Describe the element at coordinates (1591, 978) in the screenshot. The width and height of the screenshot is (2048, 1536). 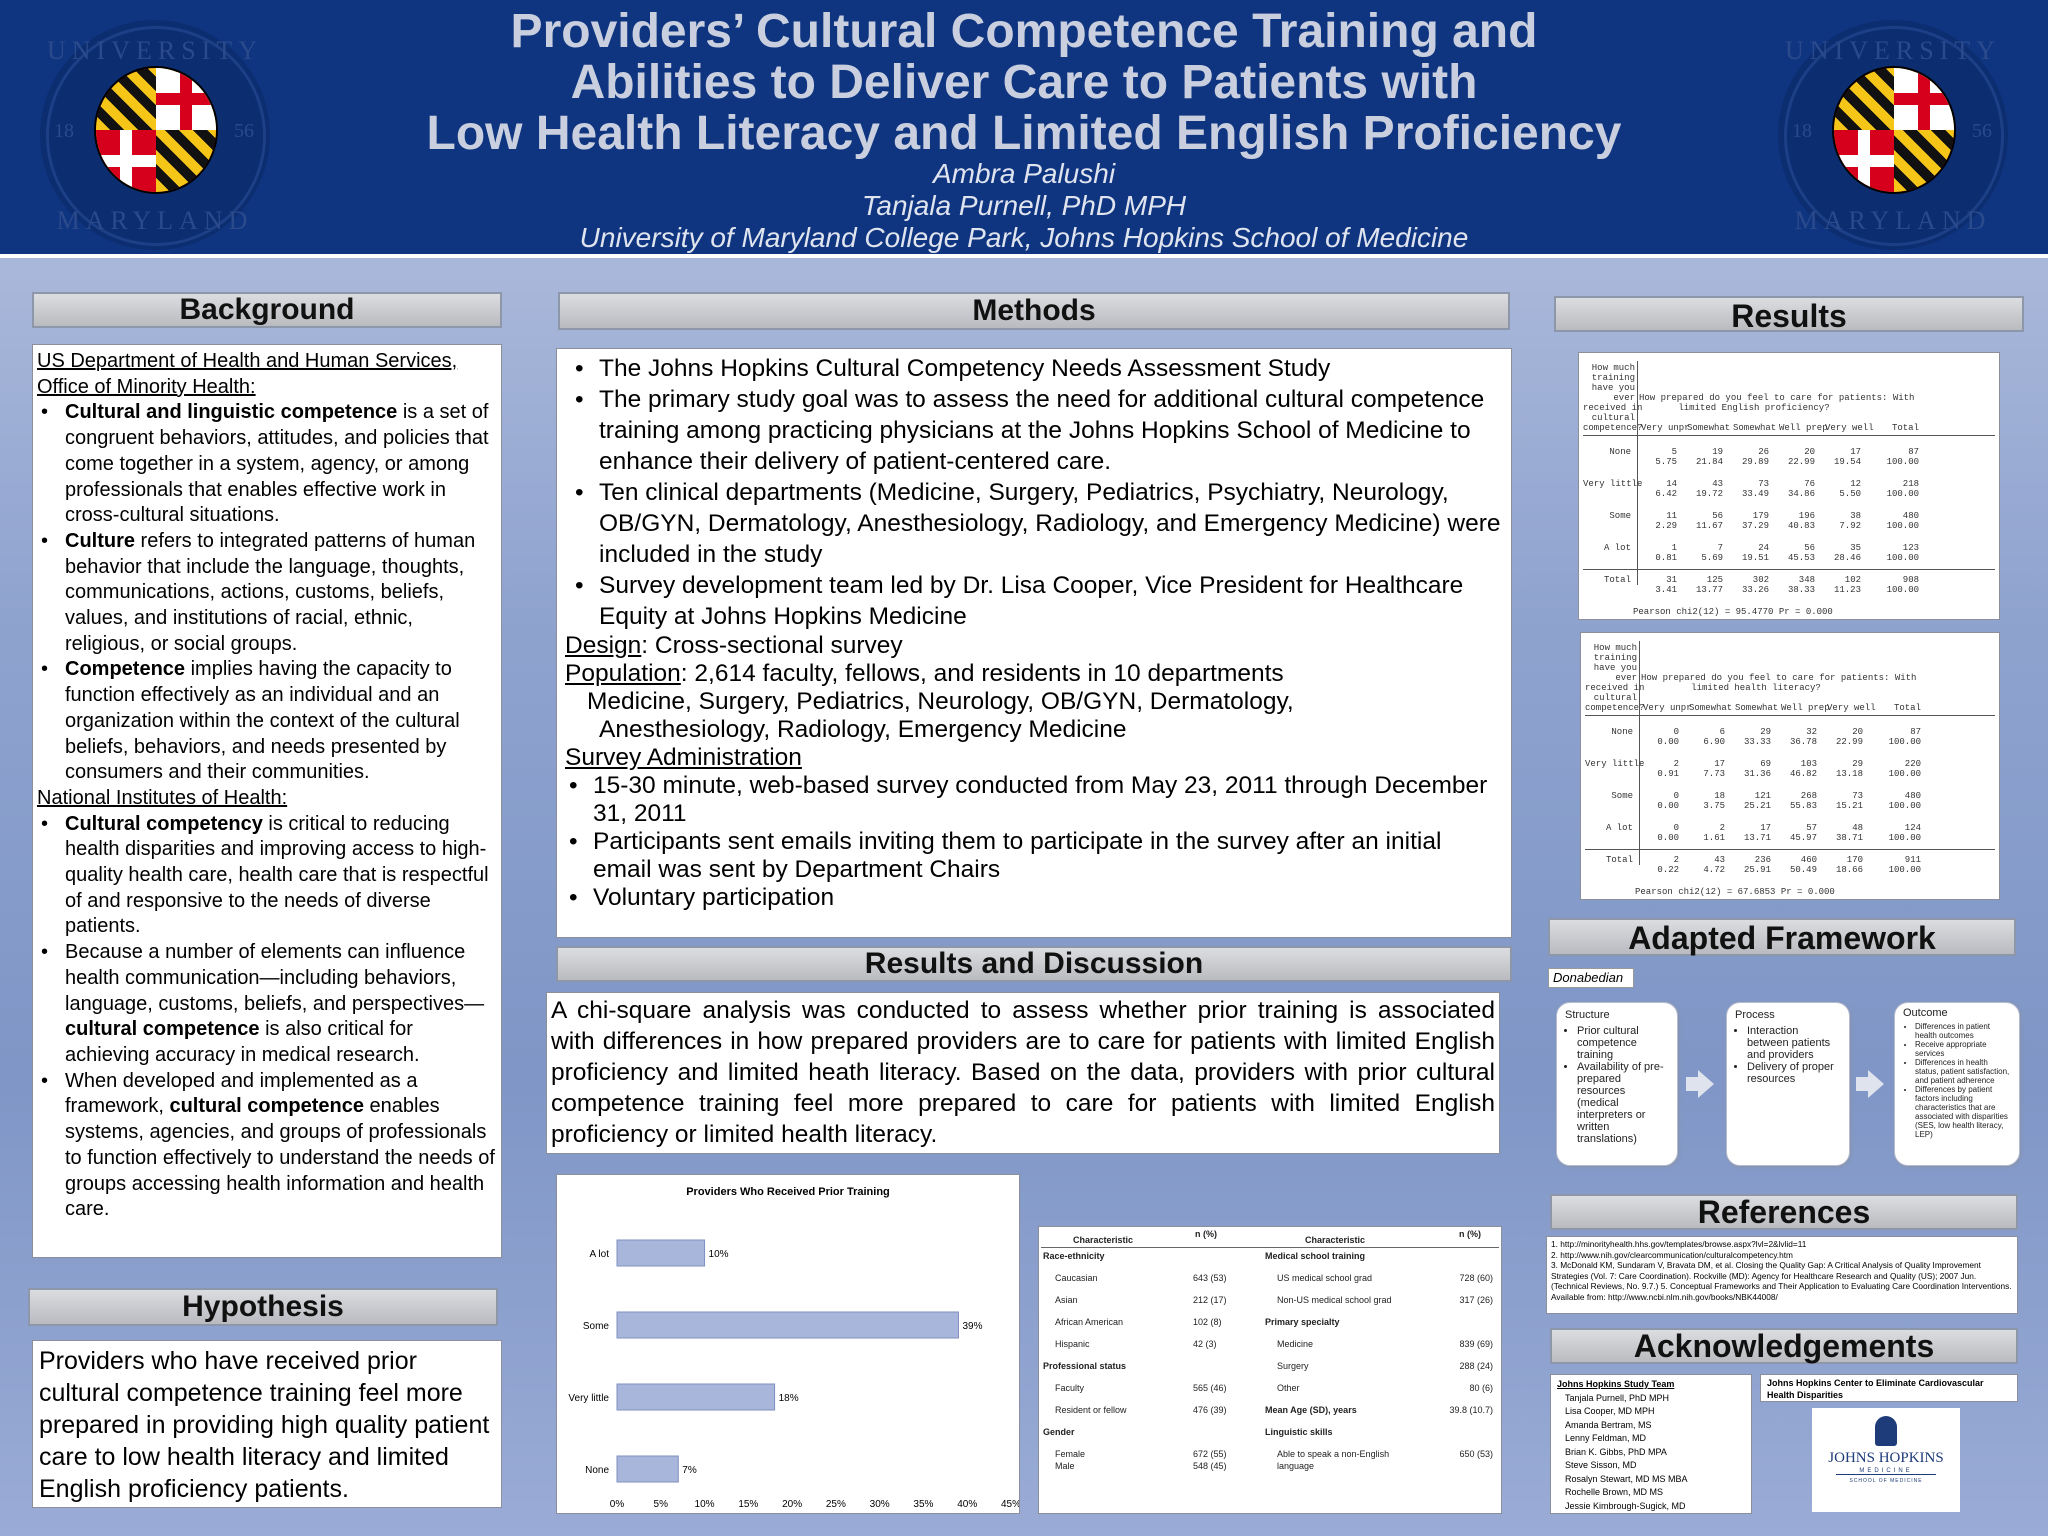
I see `framework-label: Donabedian` at that location.